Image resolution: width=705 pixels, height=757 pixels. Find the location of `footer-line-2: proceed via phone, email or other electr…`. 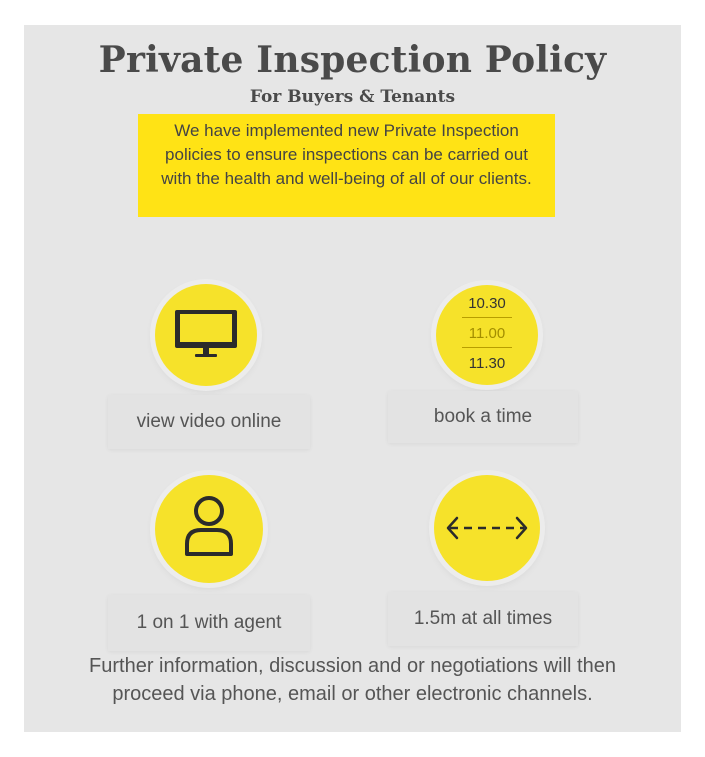

footer-line-2: proceed via phone, email or other electr… is located at coordinates (352, 694).